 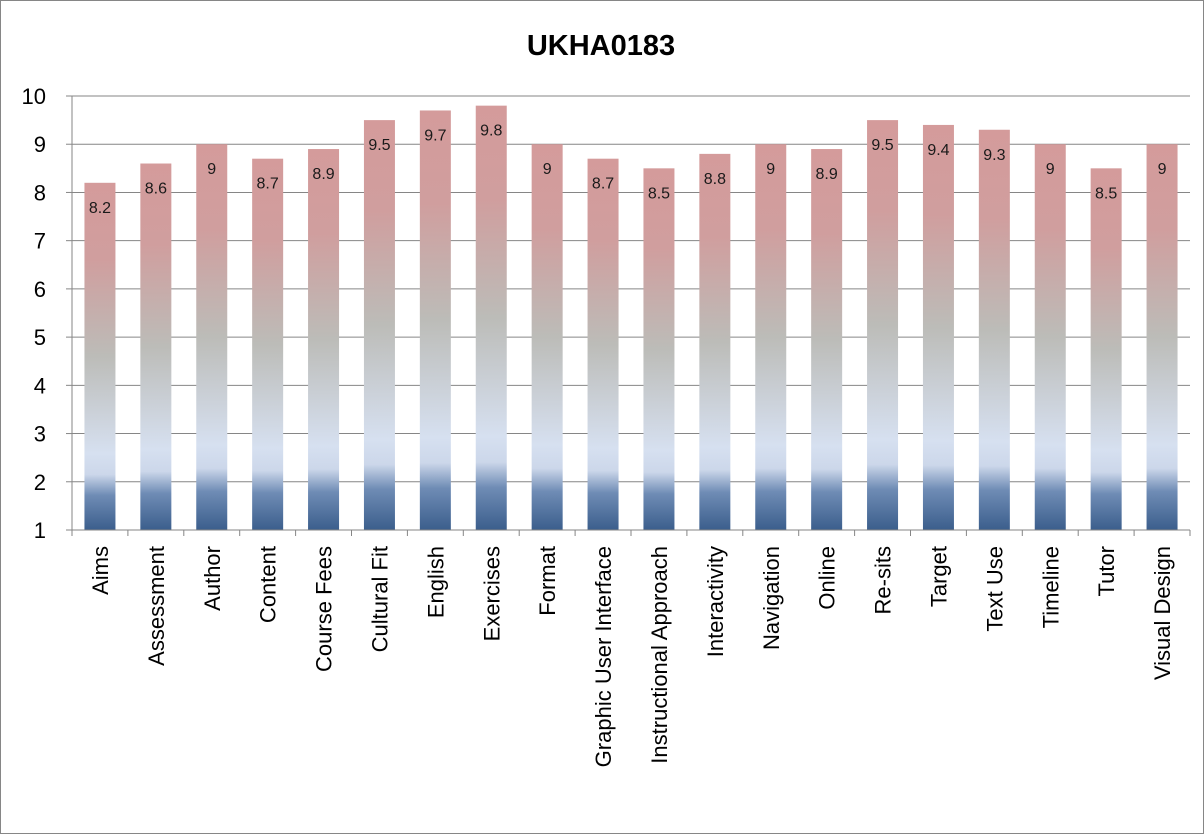 I want to click on data-label: 9.4, so click(x=938, y=150).